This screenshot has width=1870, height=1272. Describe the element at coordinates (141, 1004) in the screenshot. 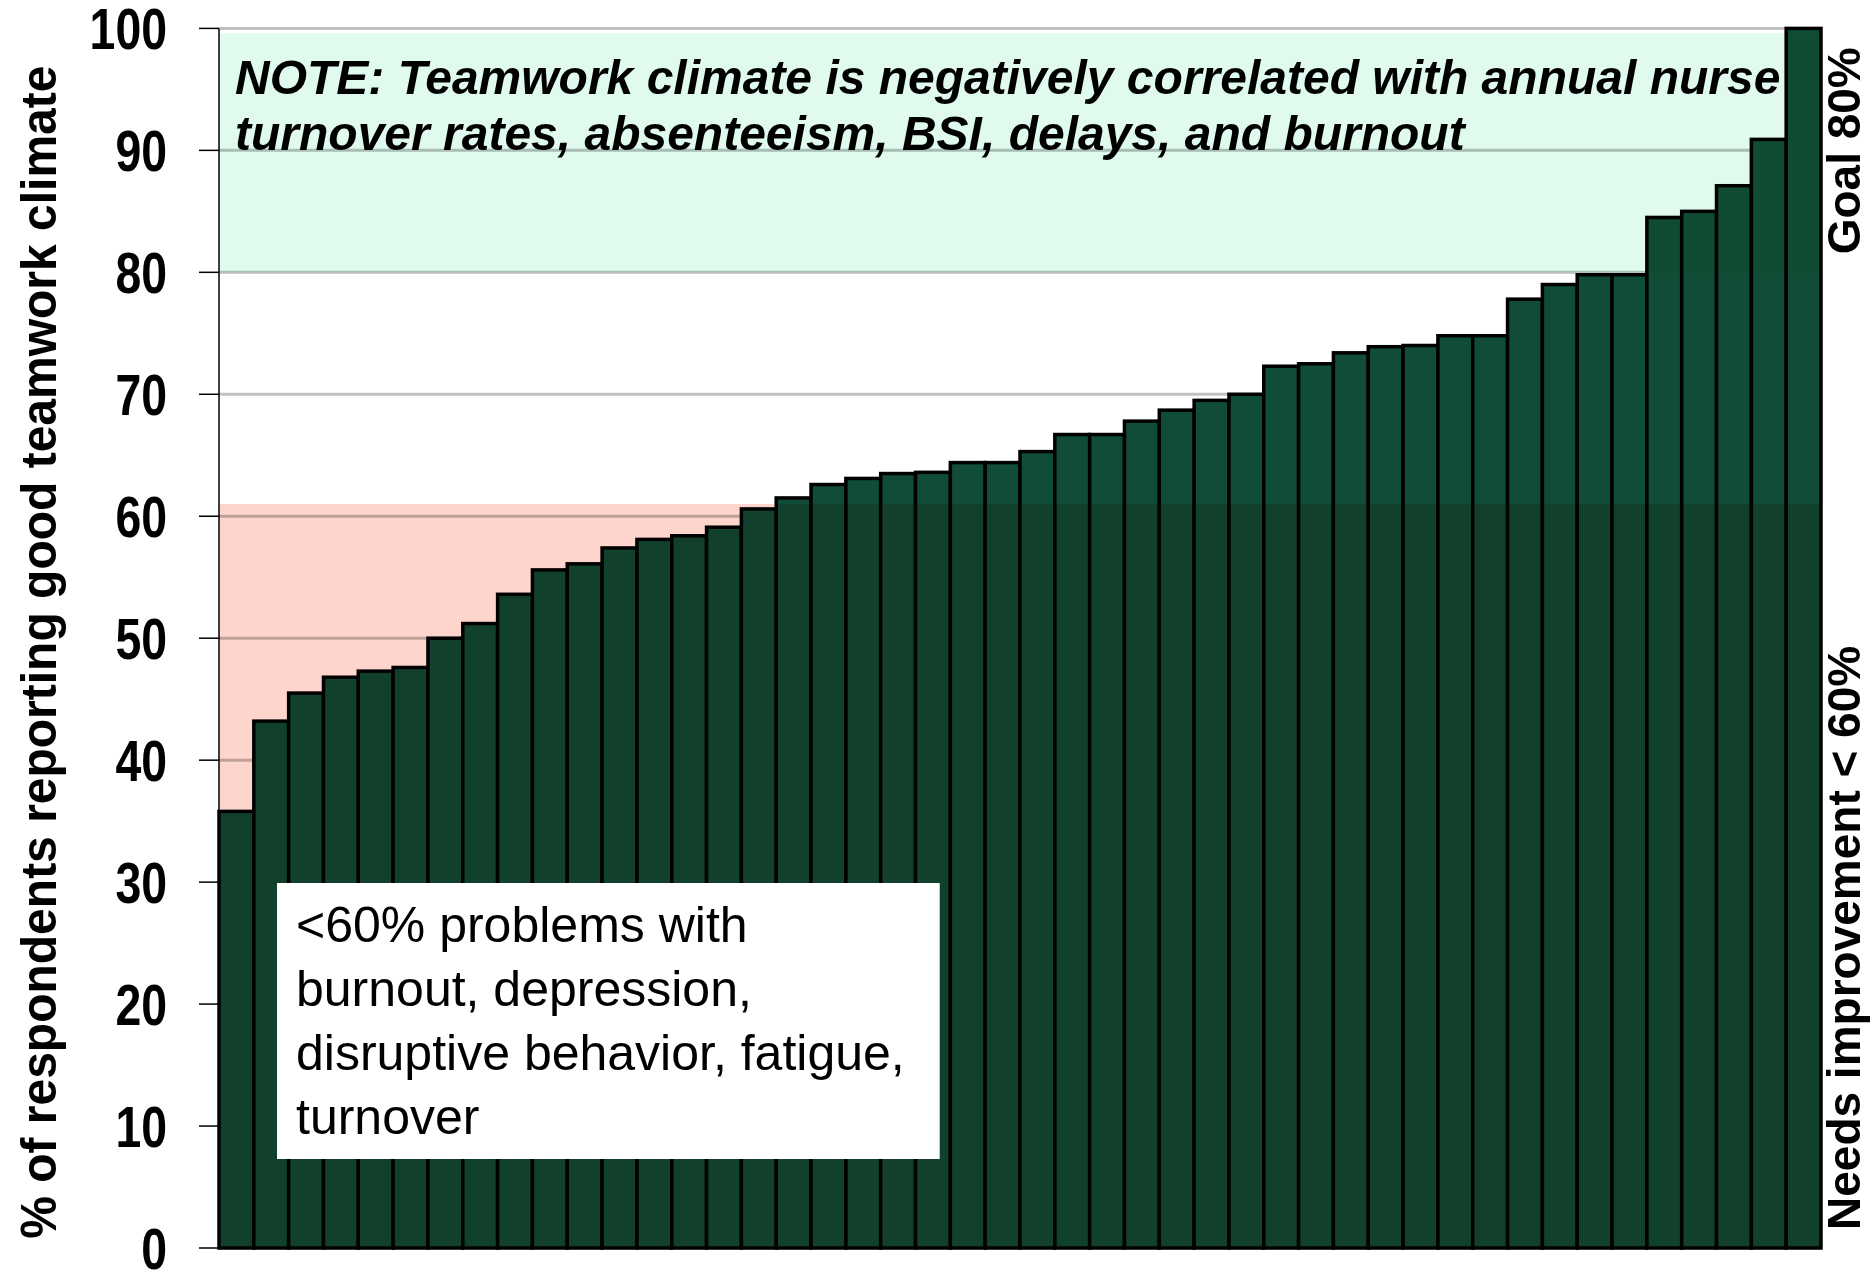

I see `y-tick-label: 20` at that location.